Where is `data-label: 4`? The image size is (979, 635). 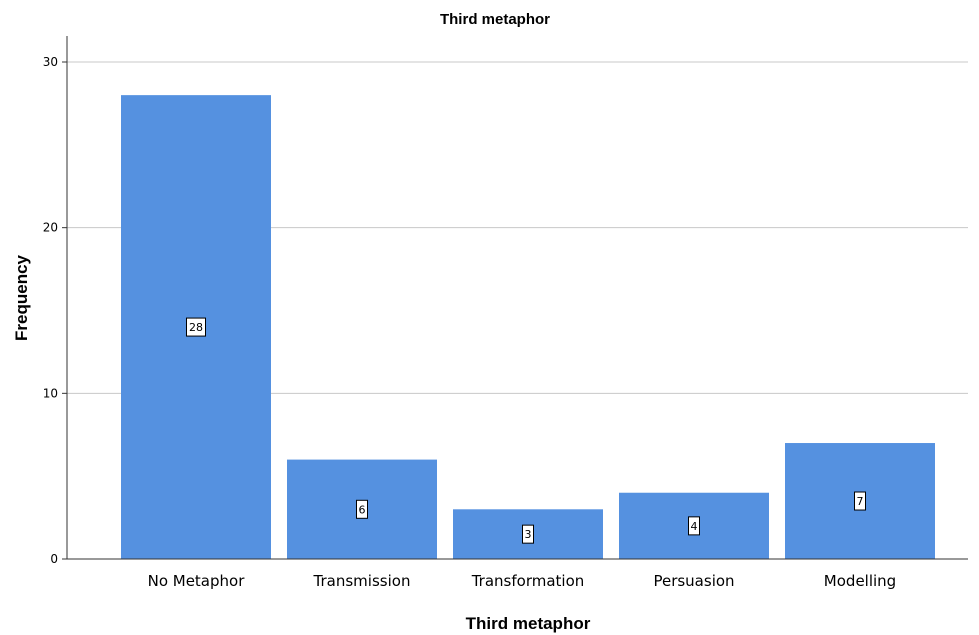
data-label: 4 is located at coordinates (694, 526).